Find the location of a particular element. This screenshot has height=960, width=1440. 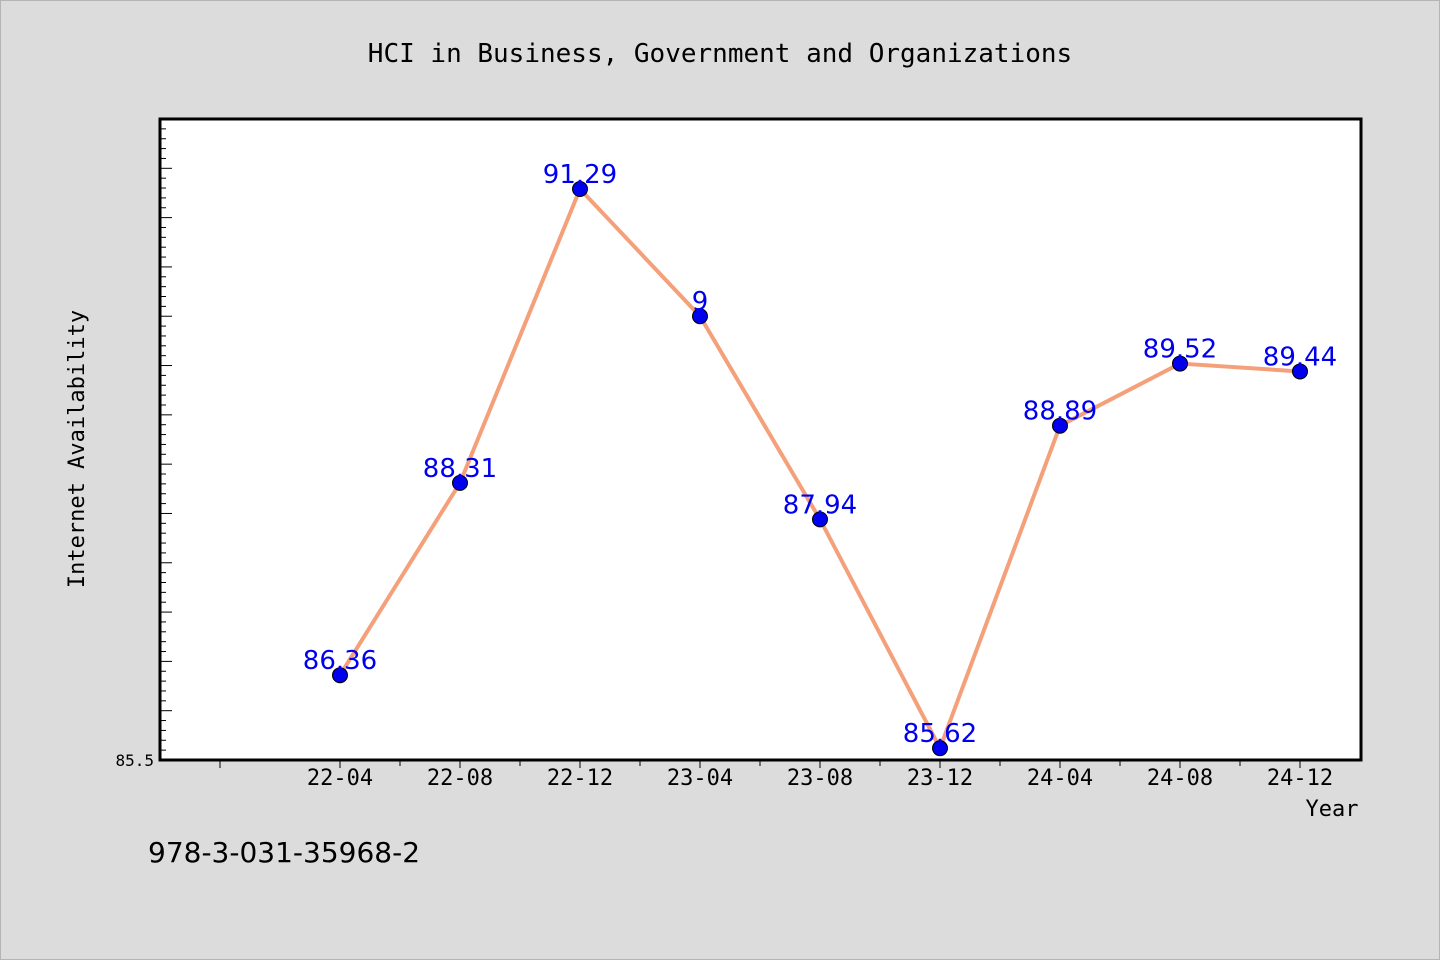

data-label: 87.94 is located at coordinates (820, 505).